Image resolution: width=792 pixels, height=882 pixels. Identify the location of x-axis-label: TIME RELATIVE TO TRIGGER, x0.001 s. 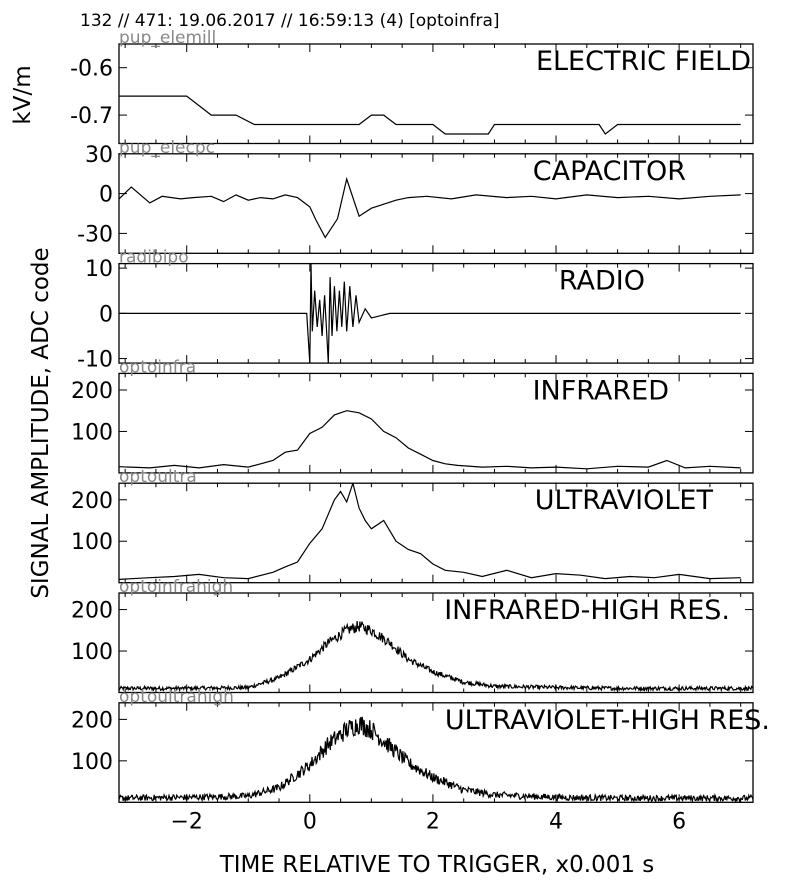
(437, 865).